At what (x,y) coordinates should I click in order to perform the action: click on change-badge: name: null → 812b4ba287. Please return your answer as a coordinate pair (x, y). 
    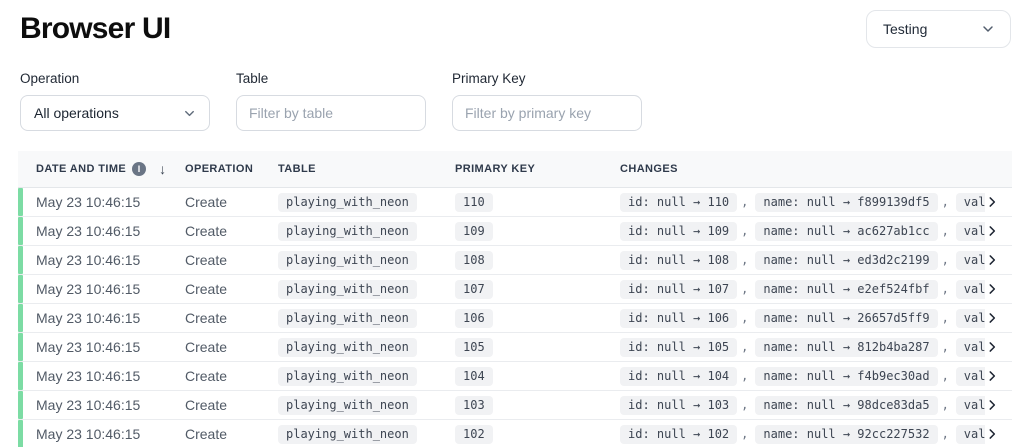
    Looking at the image, I should click on (846, 347).